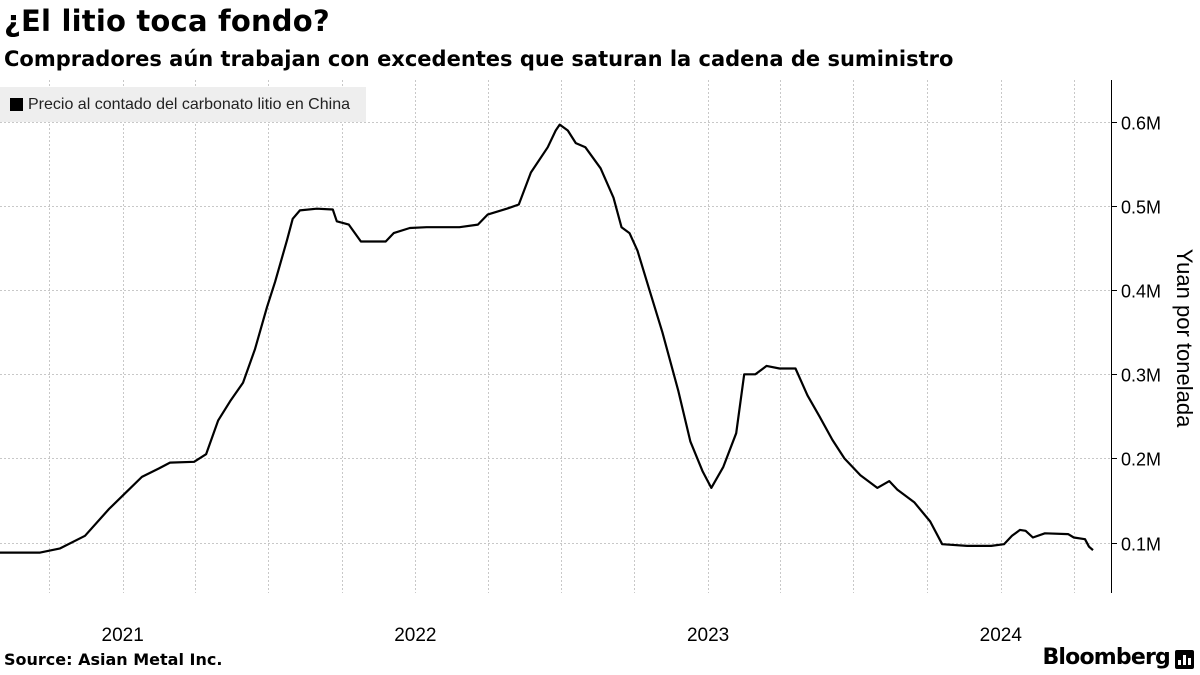  I want to click on x-tick-label: 2022, so click(415, 635).